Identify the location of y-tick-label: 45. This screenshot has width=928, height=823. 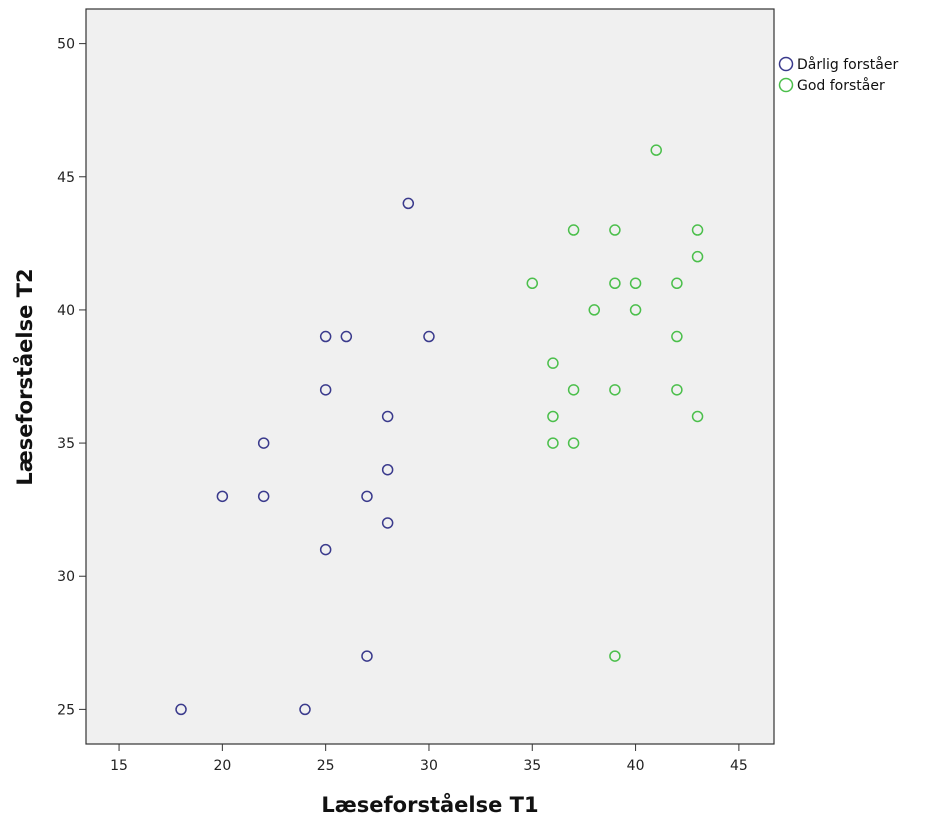
(66, 178).